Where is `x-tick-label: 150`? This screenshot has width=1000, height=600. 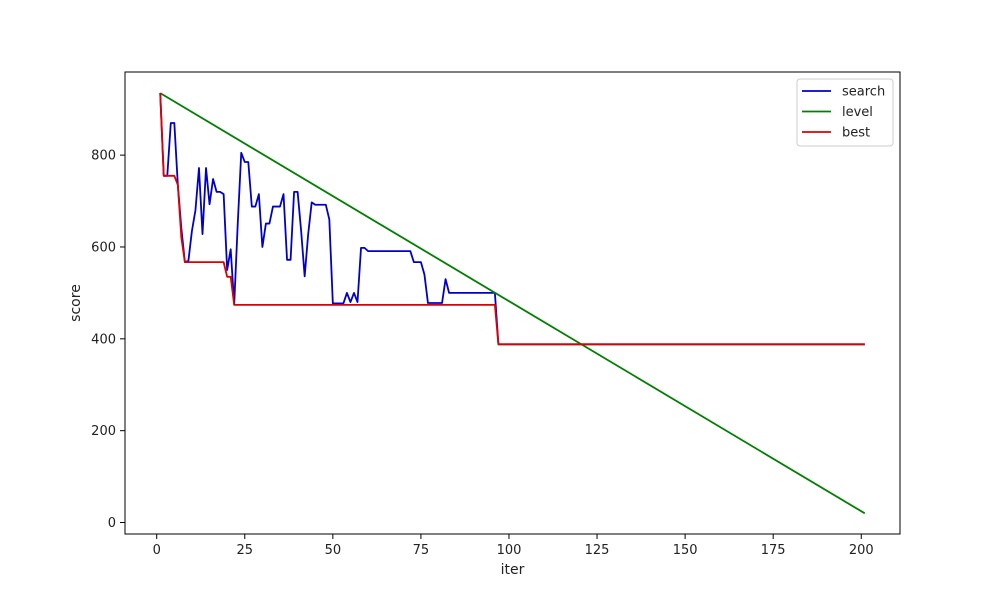
x-tick-label: 150 is located at coordinates (685, 550).